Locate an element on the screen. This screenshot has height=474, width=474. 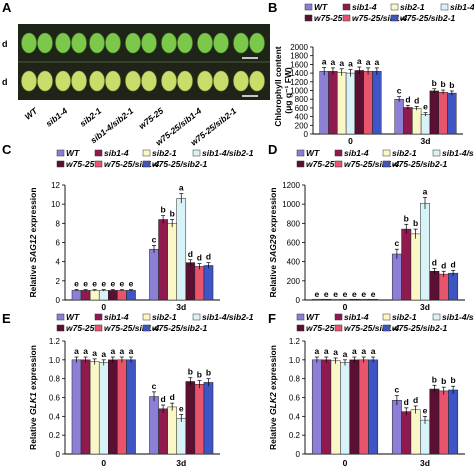
legend-label-b-sib2-1: sib2-1 is located at coordinates (412, 7).